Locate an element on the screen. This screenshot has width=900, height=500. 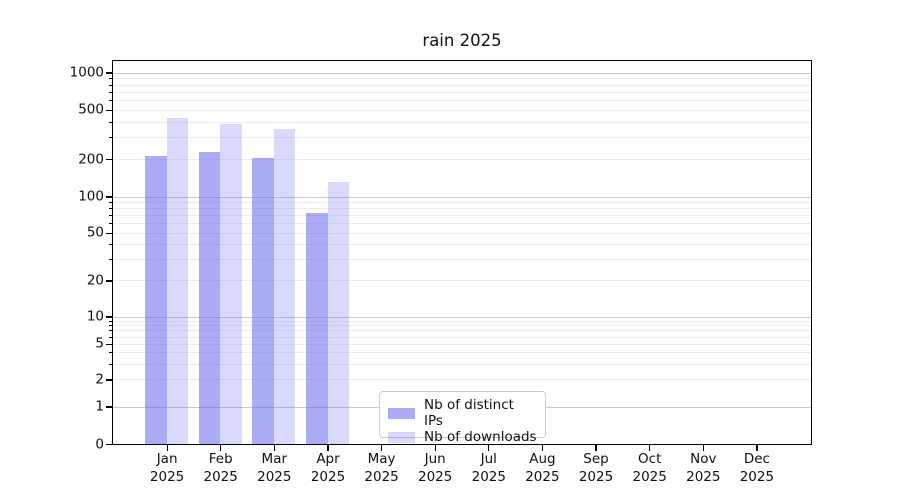
x-tick-label: Jun 2025 is located at coordinates (435, 468).